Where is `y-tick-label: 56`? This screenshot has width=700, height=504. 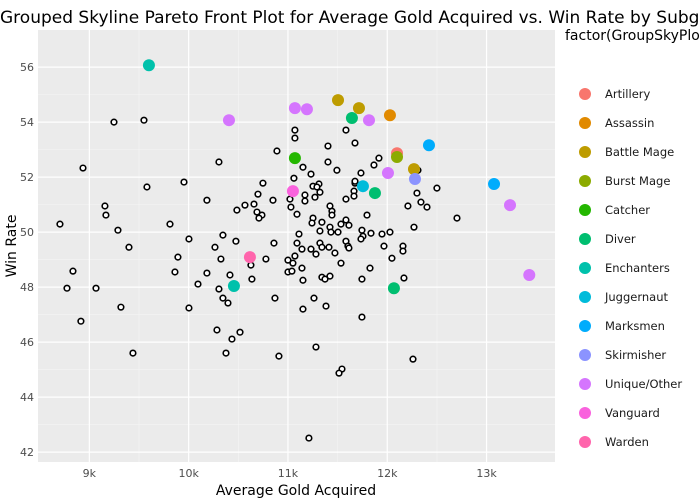
y-tick-label: 56 is located at coordinates (27, 67).